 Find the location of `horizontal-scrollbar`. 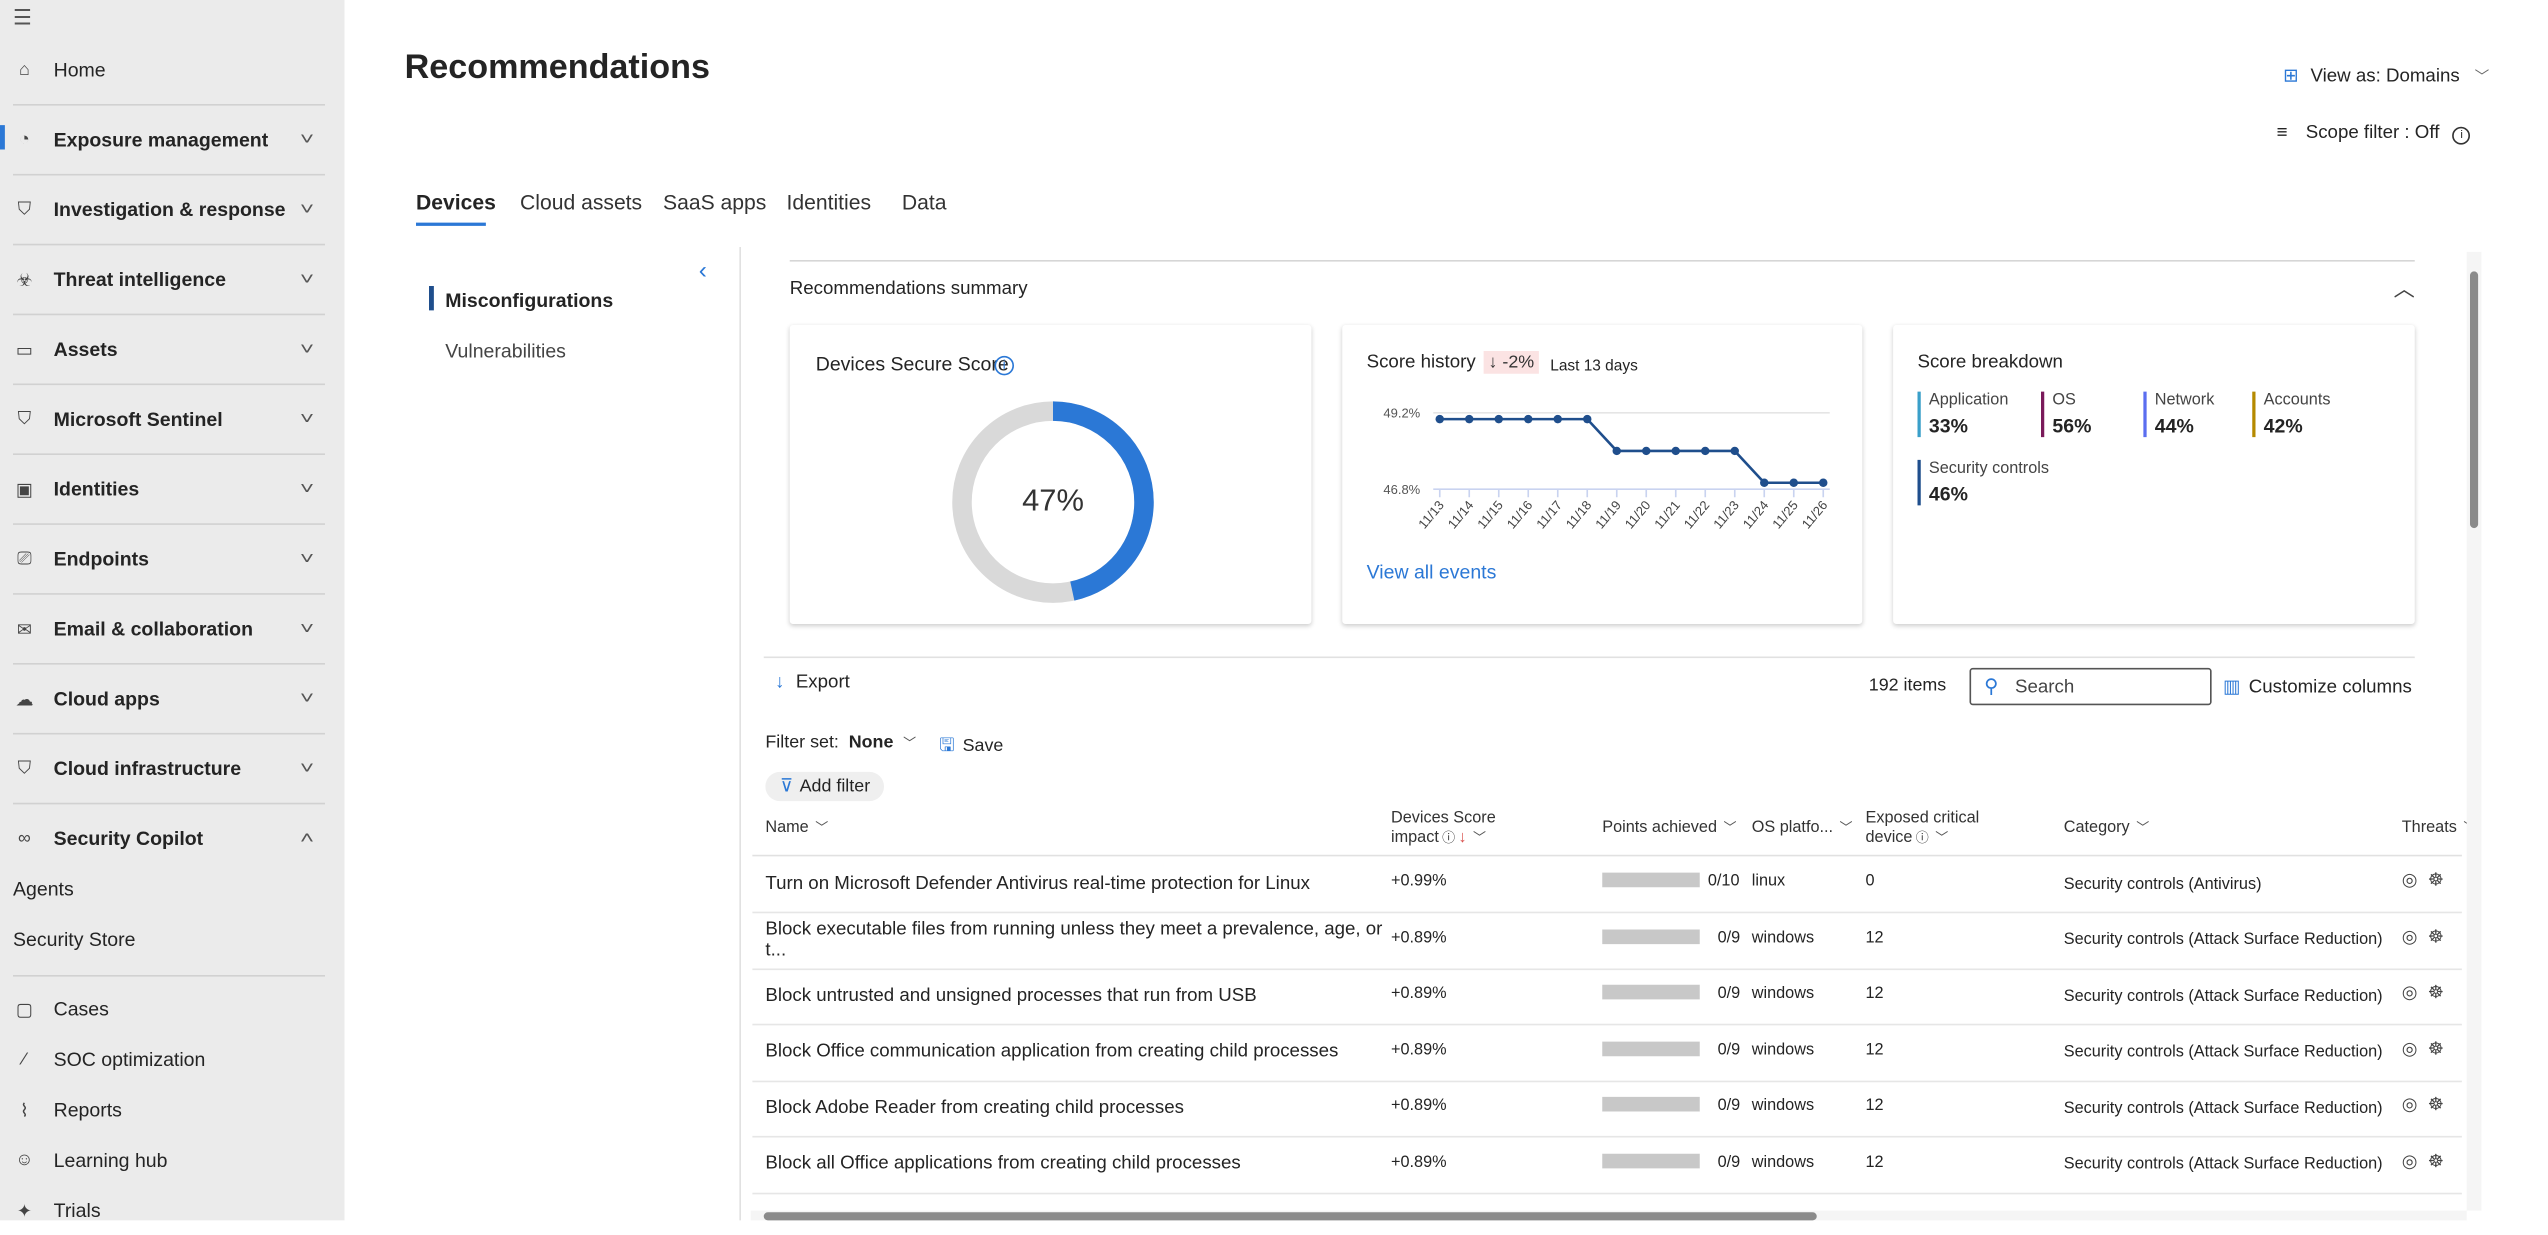

horizontal-scrollbar is located at coordinates (1608, 1215).